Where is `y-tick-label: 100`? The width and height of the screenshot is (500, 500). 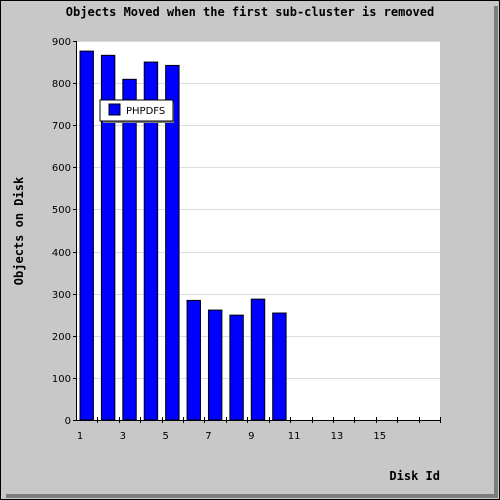 y-tick-label: 100 is located at coordinates (61, 379).